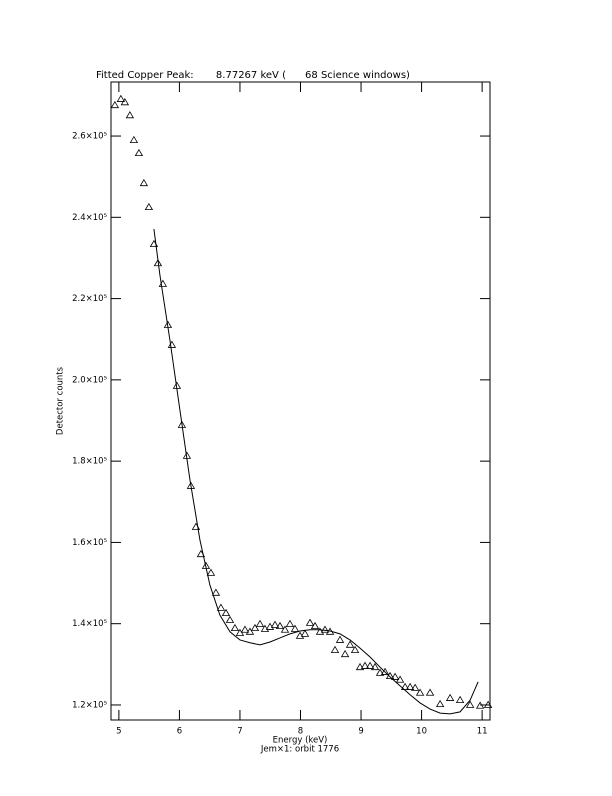  I want to click on y-tick-label: 2.0×10⁵, so click(89, 380).